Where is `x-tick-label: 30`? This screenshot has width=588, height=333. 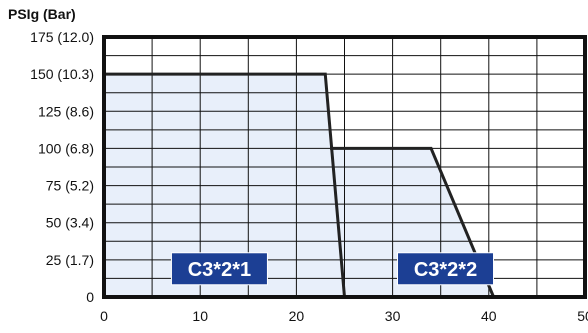 x-tick-label: 30 is located at coordinates (393, 316).